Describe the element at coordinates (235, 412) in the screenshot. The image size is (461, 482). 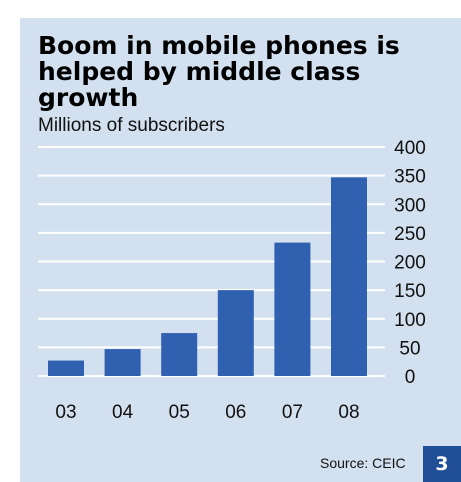
I see `x-tick-label: 06` at that location.